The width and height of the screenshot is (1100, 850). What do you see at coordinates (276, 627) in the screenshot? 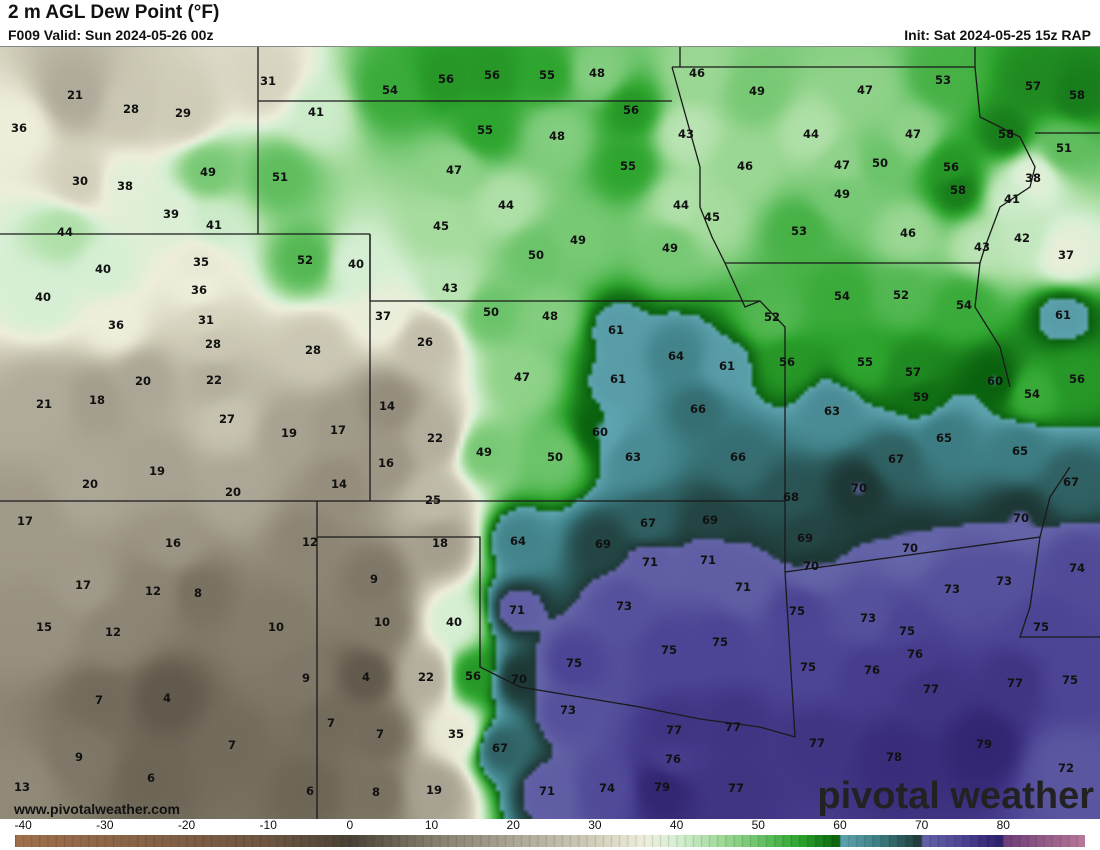
I see `station-value: 10` at bounding box center [276, 627].